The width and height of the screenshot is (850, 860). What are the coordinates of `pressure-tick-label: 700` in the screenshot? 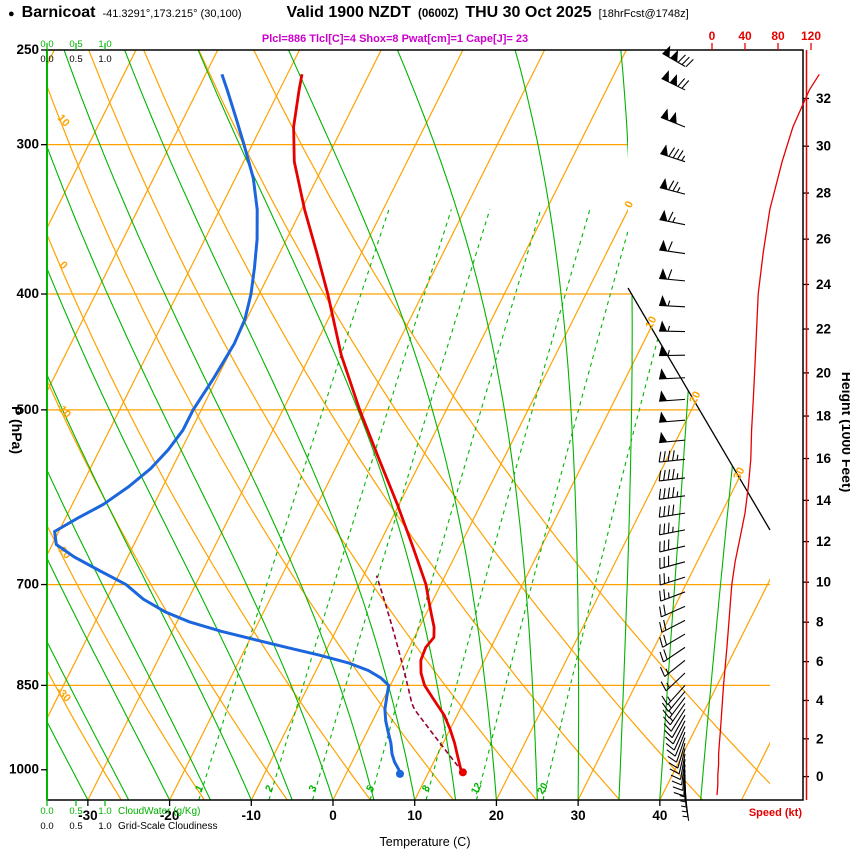 It's located at (27, 584).